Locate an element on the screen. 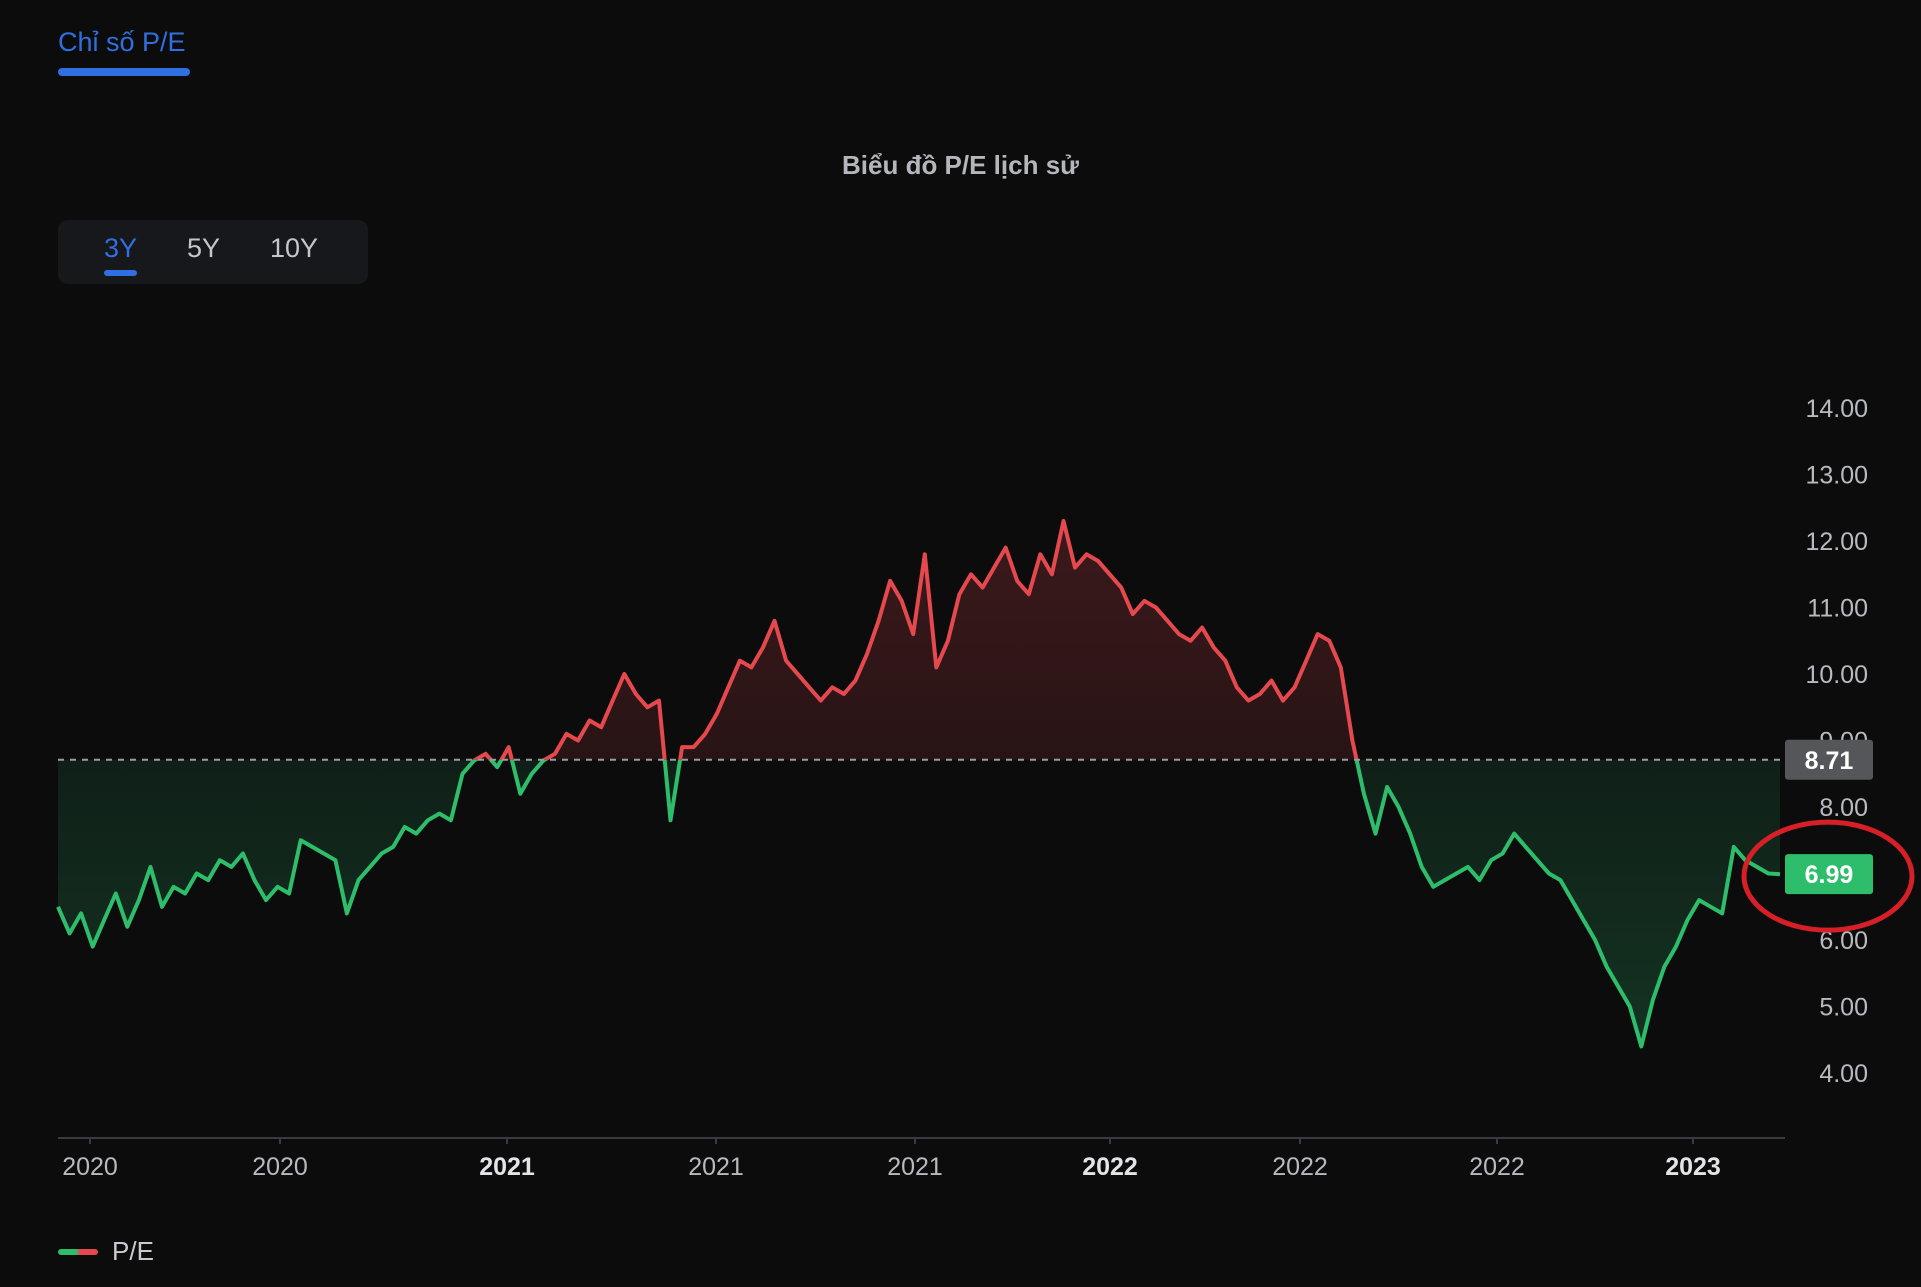 This screenshot has width=1921, height=1287. pe-line-above-reference is located at coordinates (915, 639).